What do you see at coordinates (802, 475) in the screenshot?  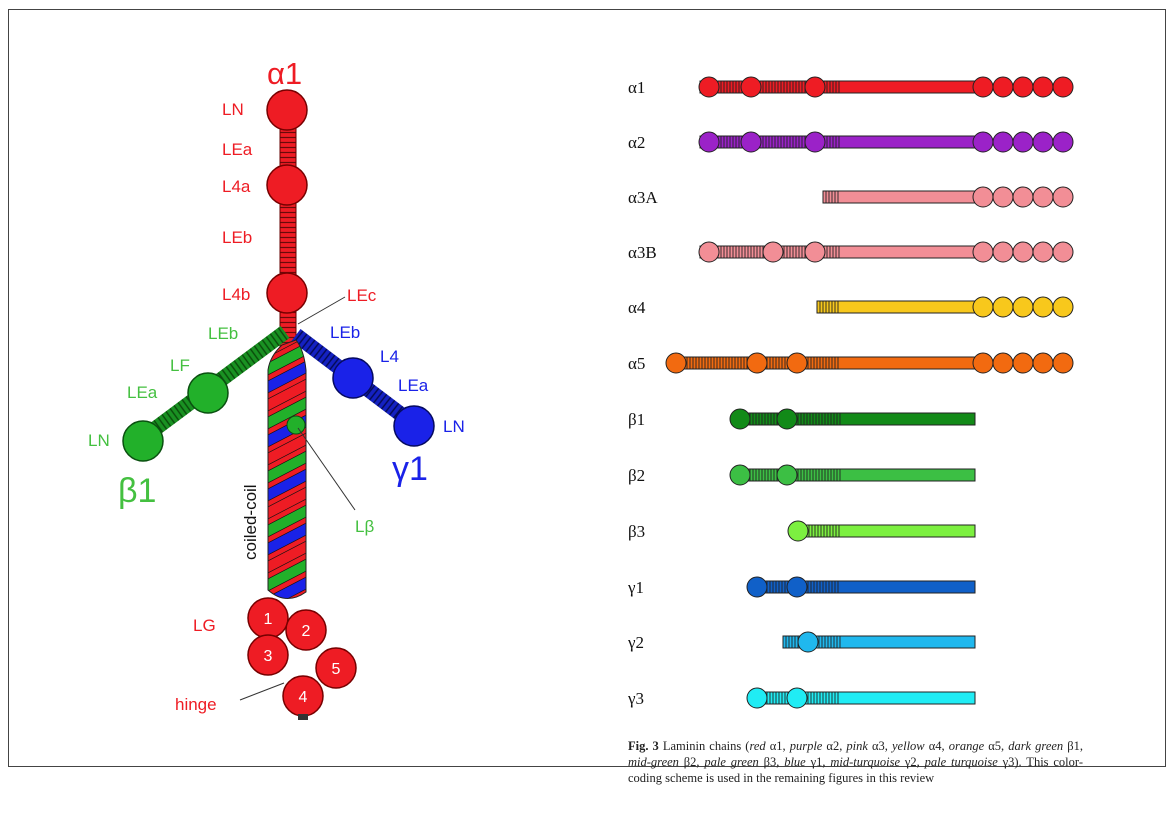 I see `chain-row: β2` at bounding box center [802, 475].